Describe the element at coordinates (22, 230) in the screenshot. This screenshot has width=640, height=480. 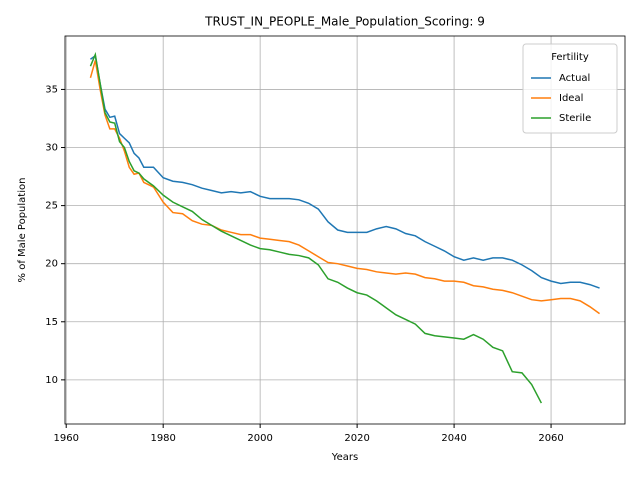
I see `y-axis-label: % of Male Population` at that location.